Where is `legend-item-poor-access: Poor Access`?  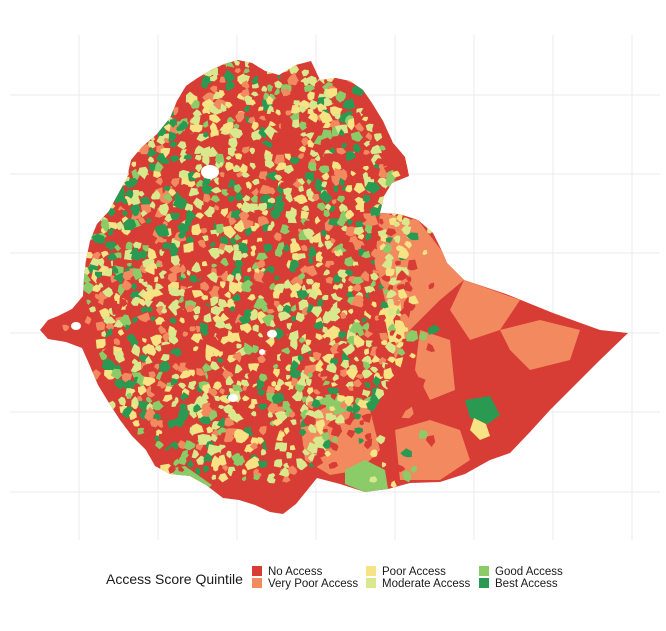 legend-item-poor-access: Poor Access is located at coordinates (406, 572).